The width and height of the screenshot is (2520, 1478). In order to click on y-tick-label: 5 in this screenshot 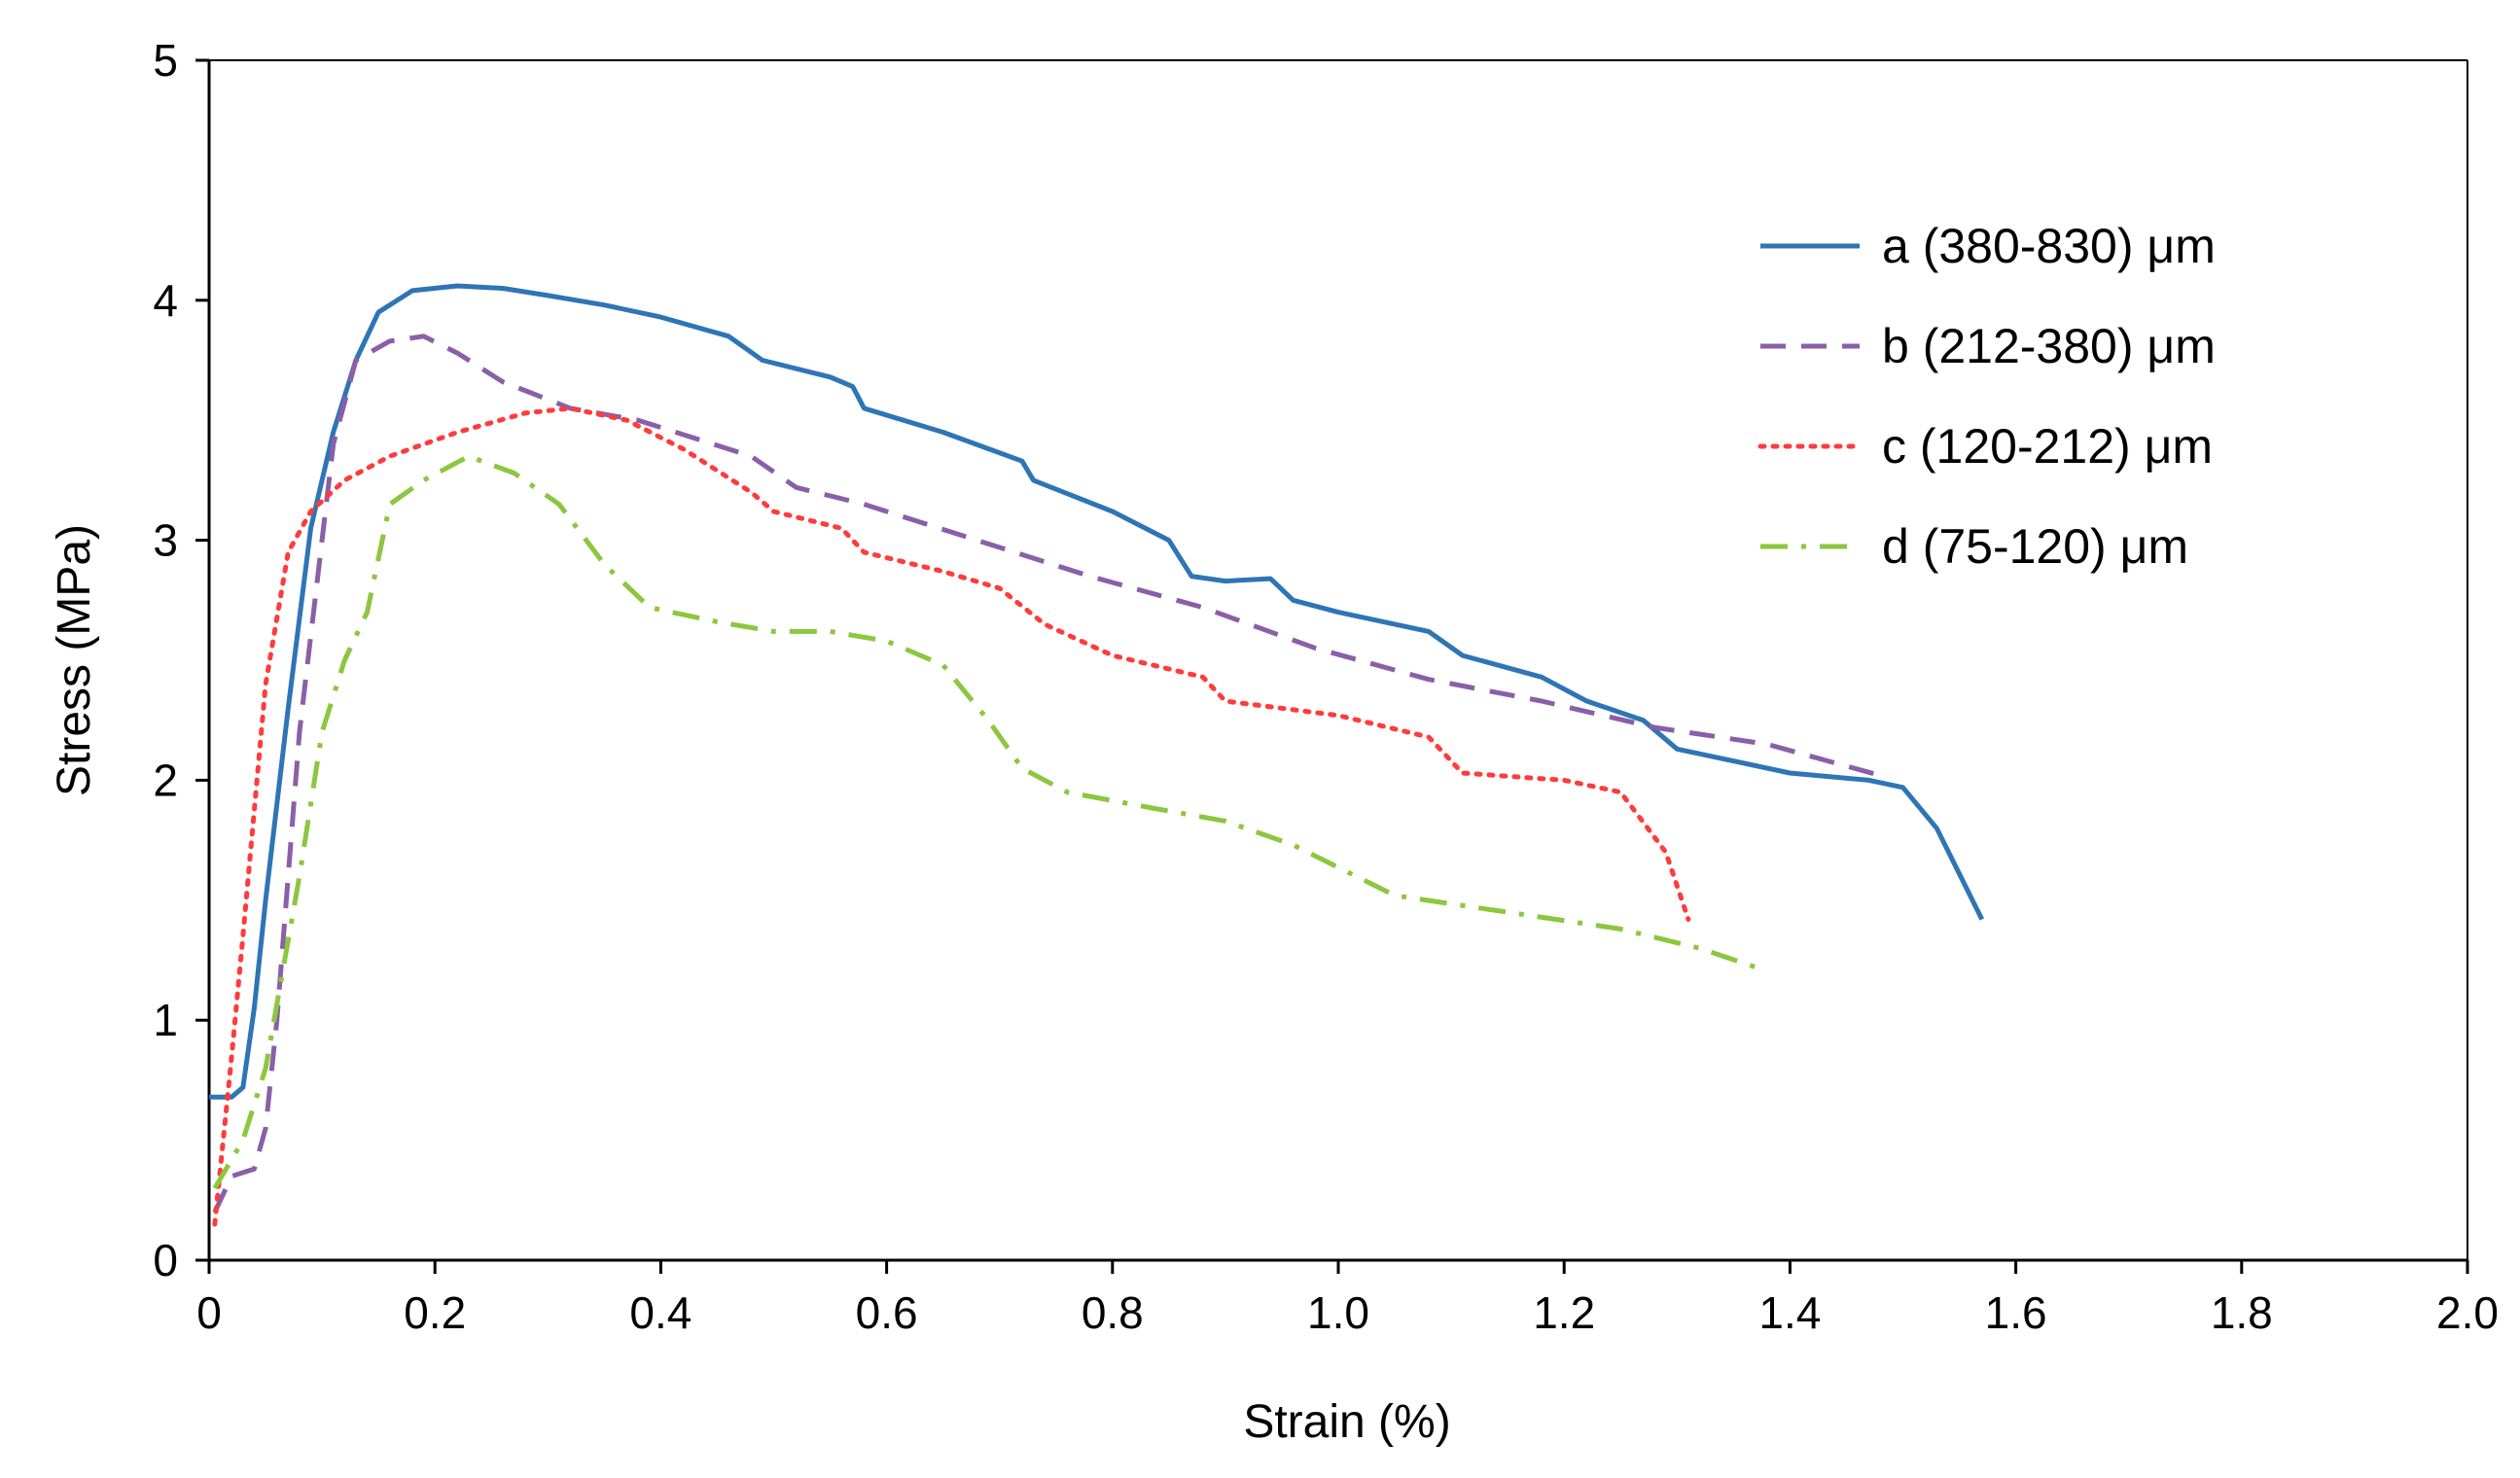, I will do `click(165, 60)`.